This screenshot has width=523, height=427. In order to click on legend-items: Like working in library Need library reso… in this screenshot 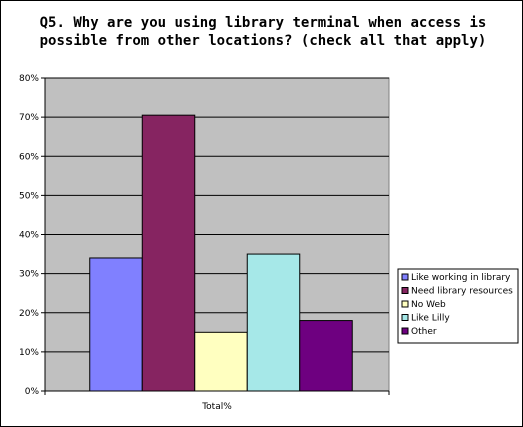, I will do `click(457, 305)`.